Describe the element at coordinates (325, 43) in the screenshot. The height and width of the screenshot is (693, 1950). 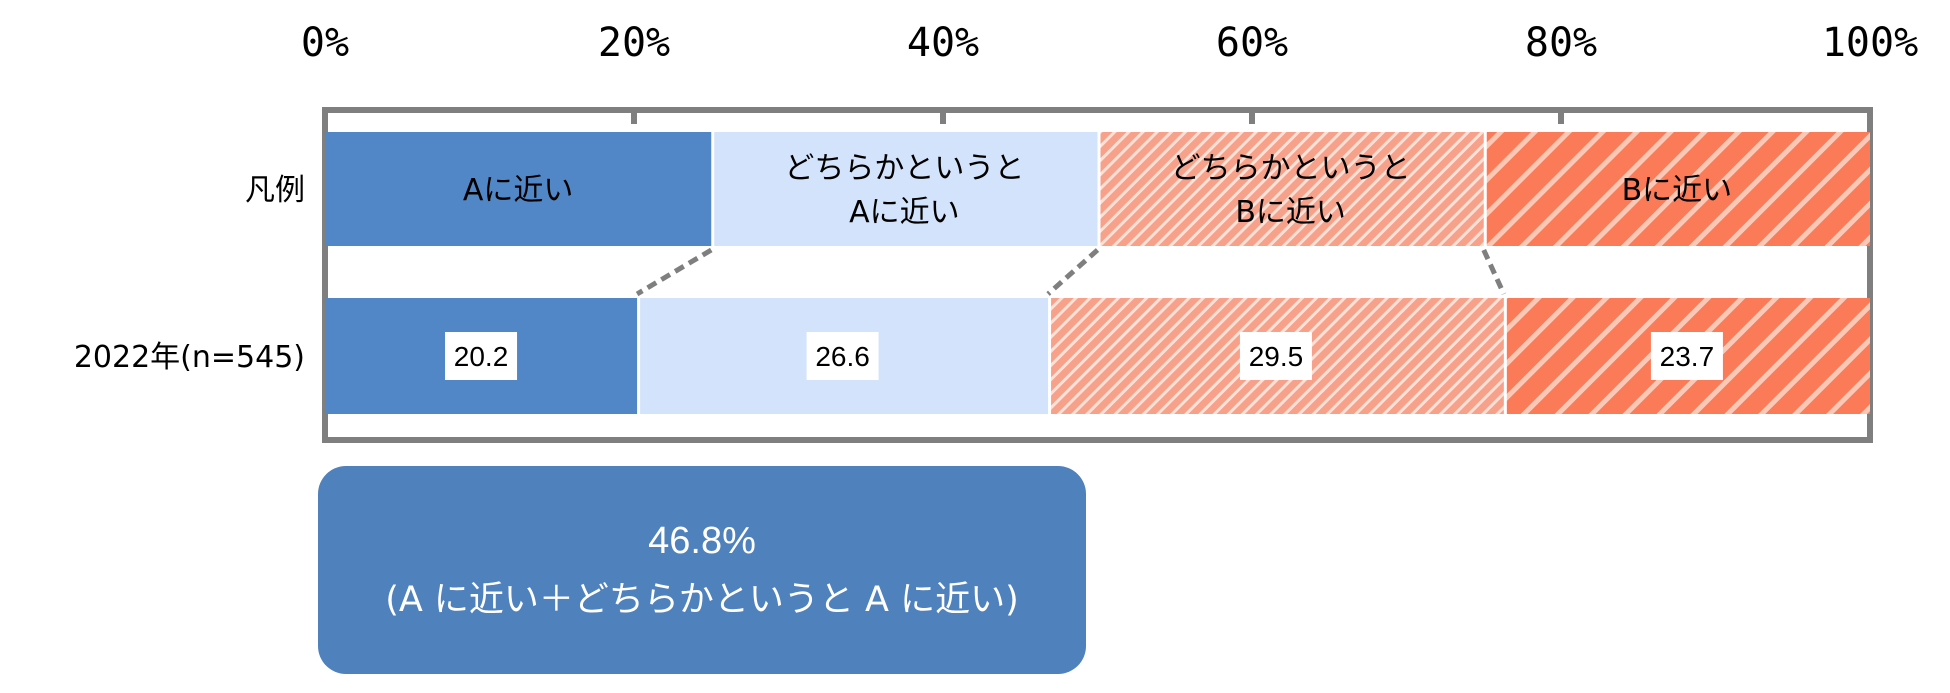
I see `x-tick-label: 0%` at that location.